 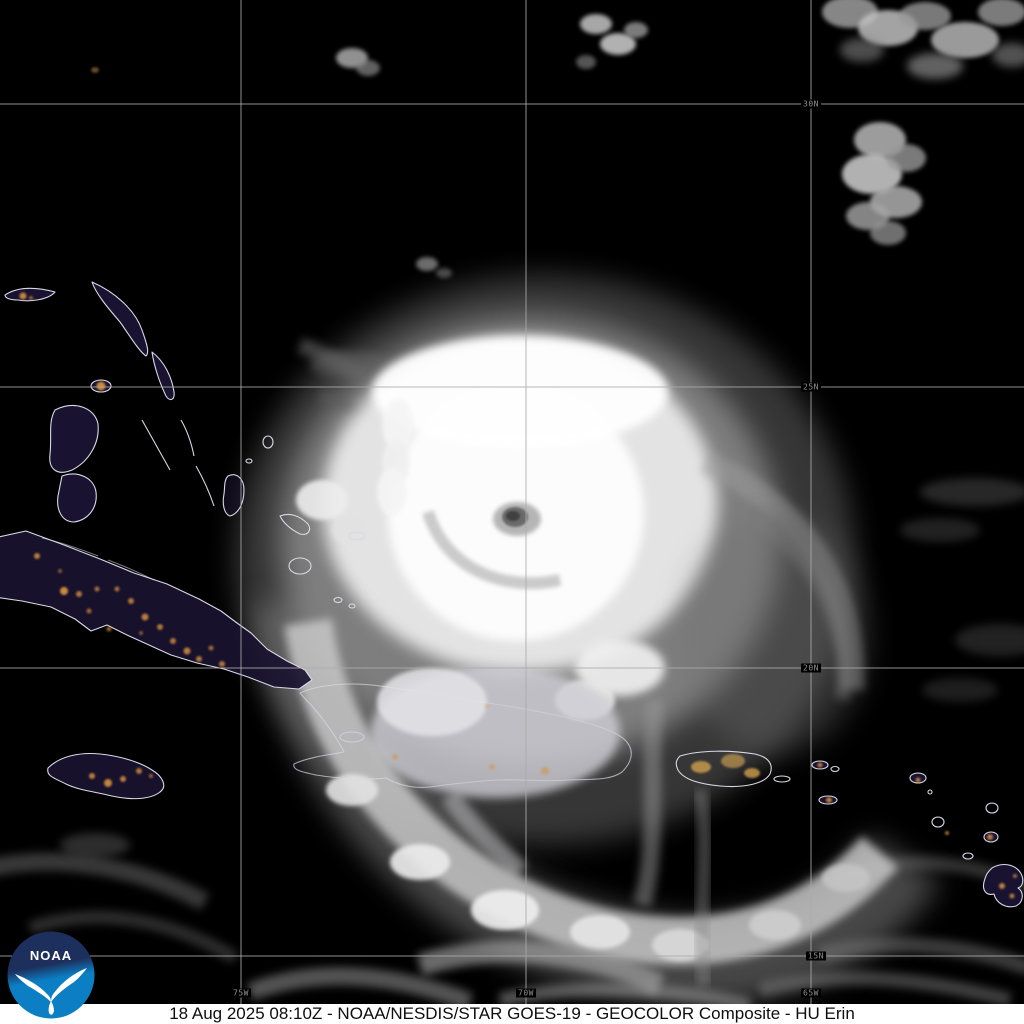 I want to click on hispaniola-overcast, so click(x=495, y=772).